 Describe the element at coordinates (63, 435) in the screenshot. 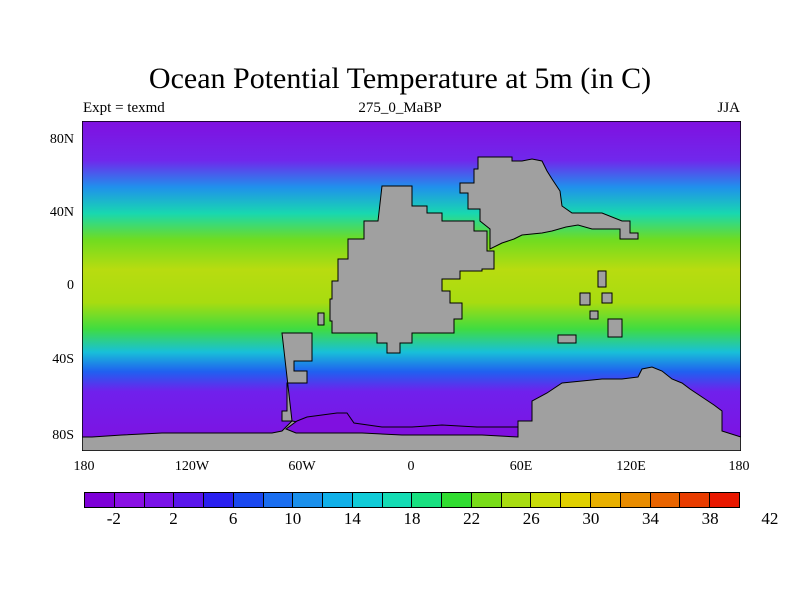

I see `y-tick-label: 80S` at that location.